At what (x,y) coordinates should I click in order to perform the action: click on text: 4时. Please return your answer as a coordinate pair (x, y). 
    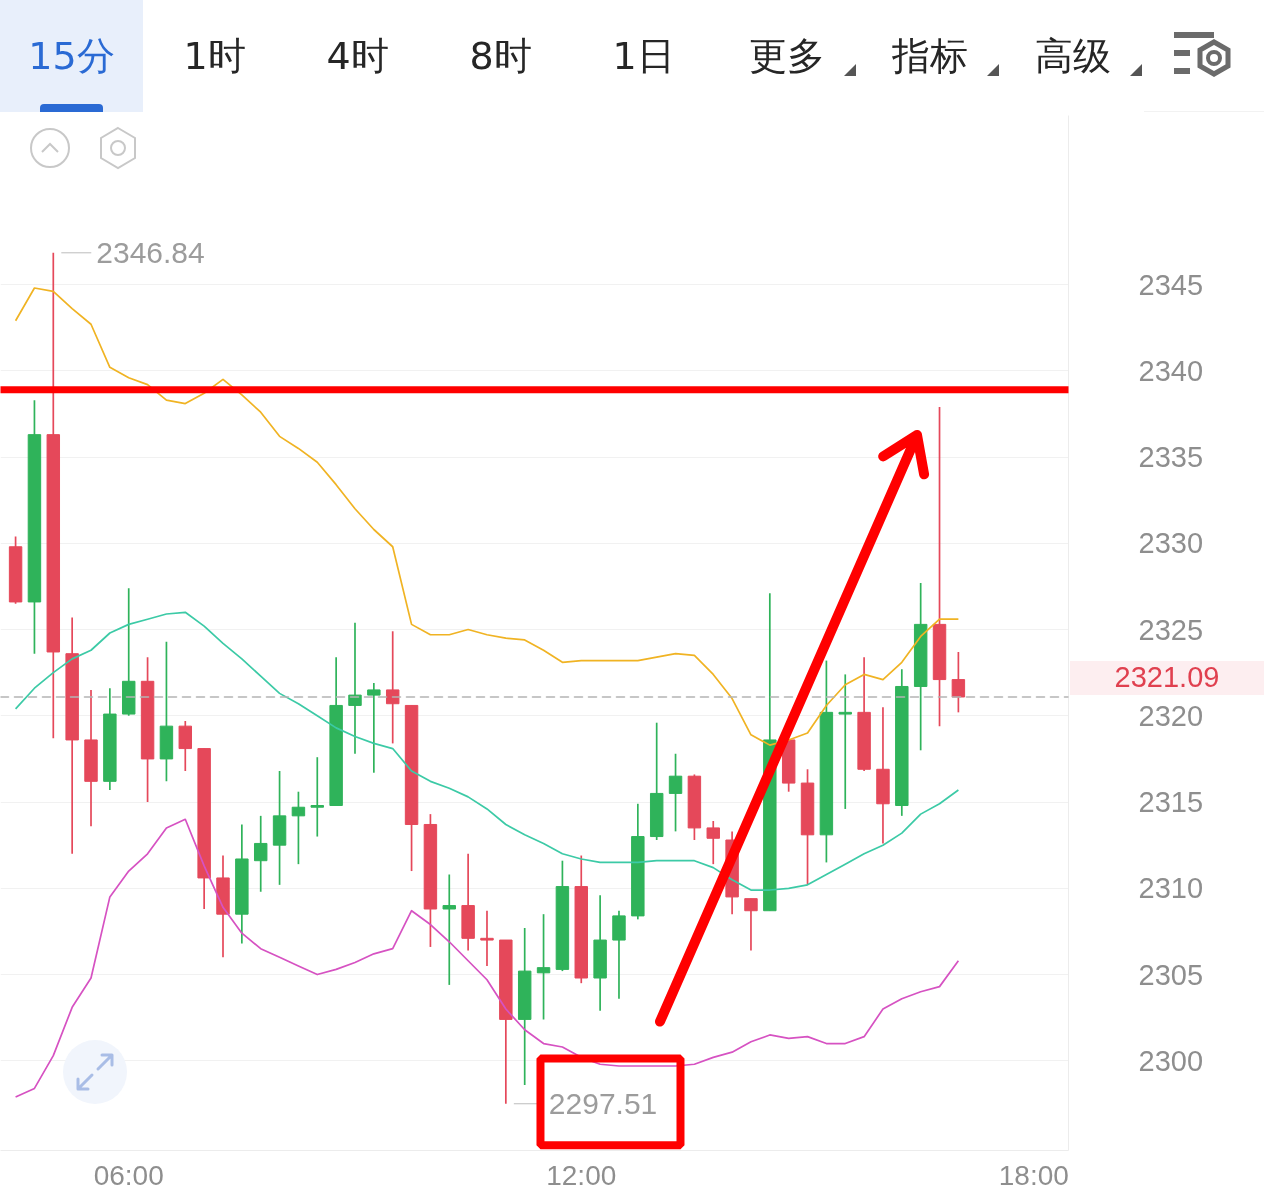
    Looking at the image, I should click on (357, 56).